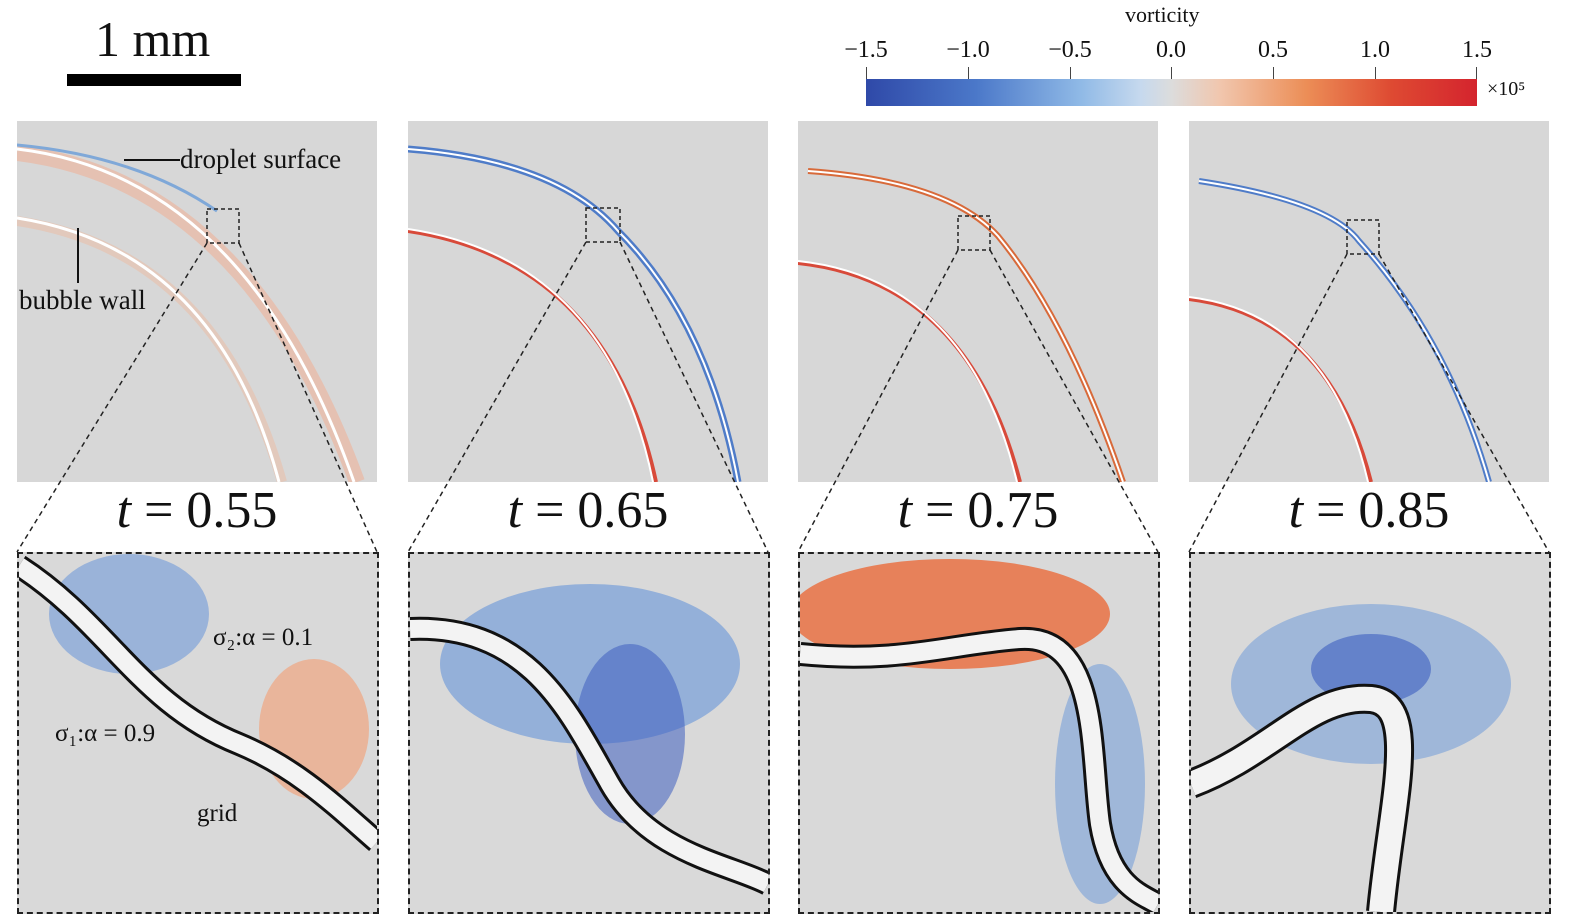 The image size is (1575, 919). I want to click on time-label-4: t = 0.85, so click(1369, 510).